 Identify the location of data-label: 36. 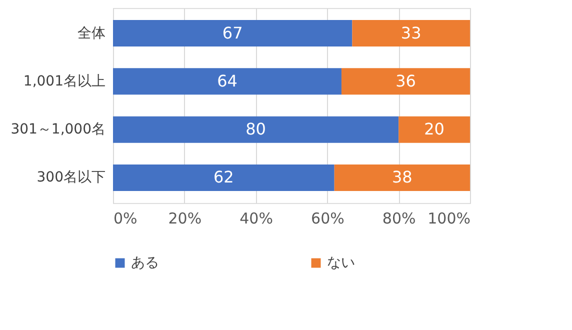
(406, 80).